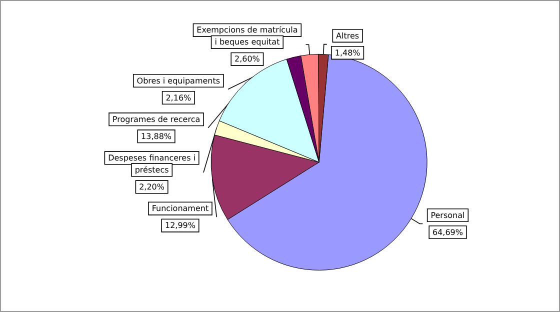 This screenshot has height=312, width=560. I want to click on slice-label: Obres i equipaments, so click(178, 81).